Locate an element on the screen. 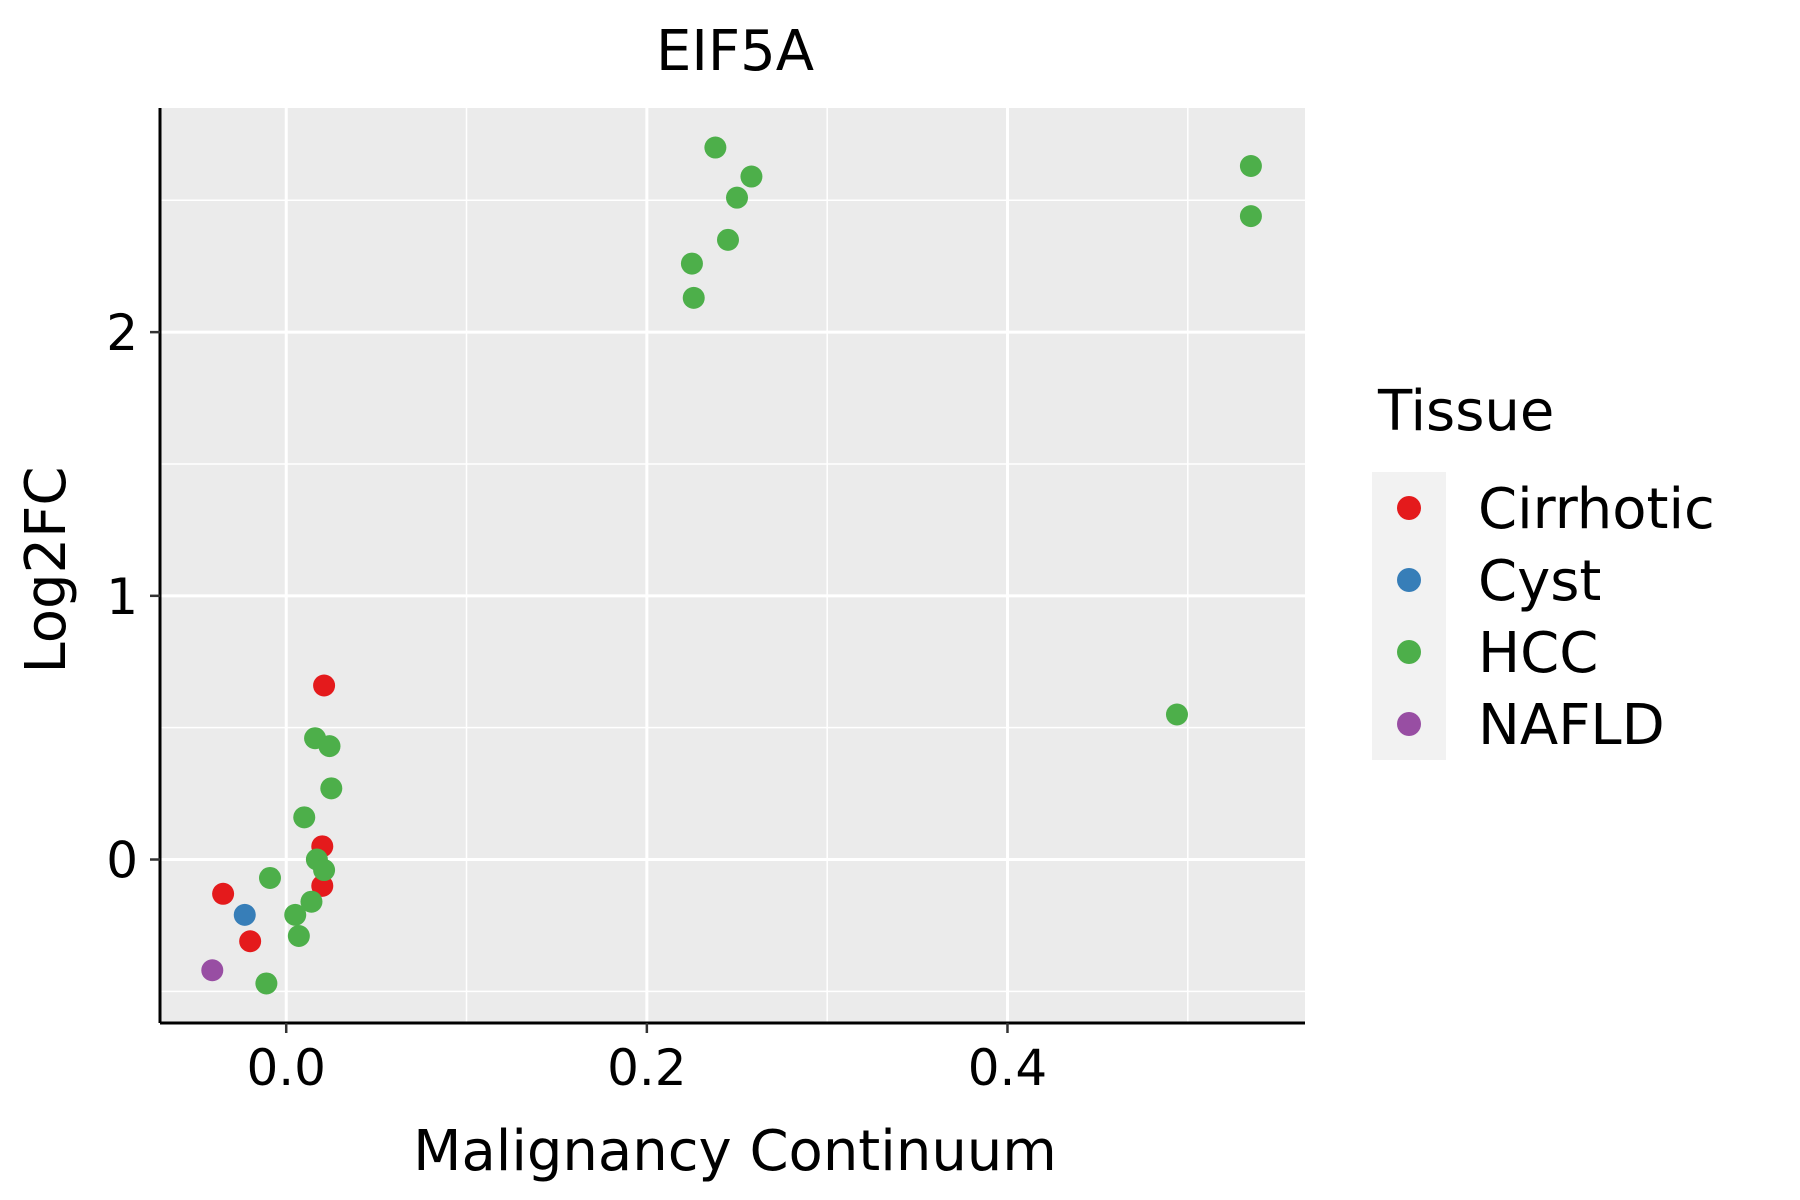 The image size is (1800, 1200). x-axis-ticks: 0.0 0.2 0.4 is located at coordinates (646, 1060).